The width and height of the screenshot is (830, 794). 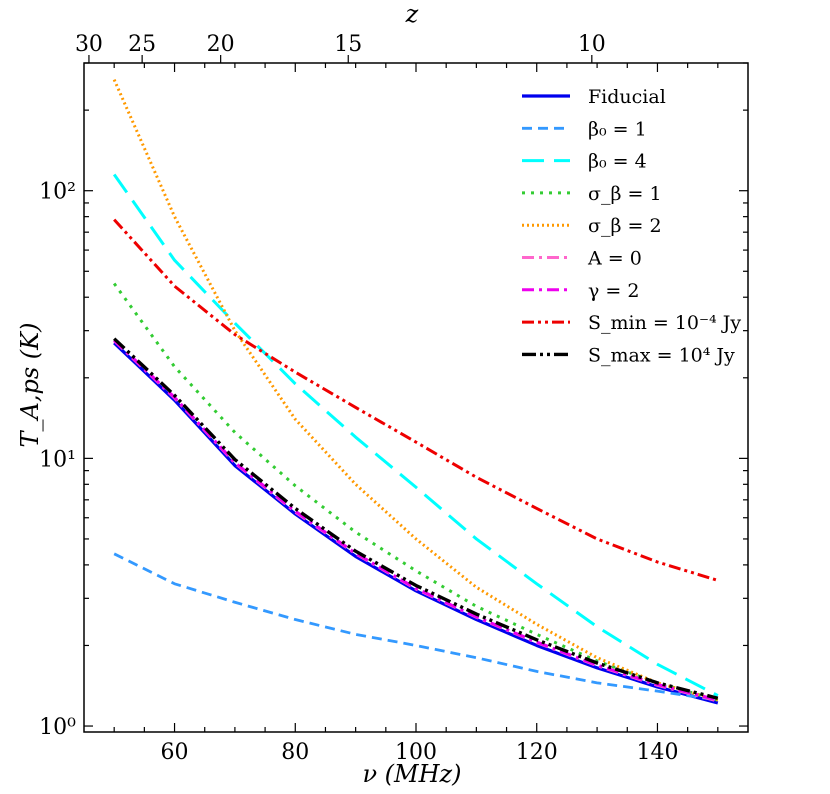 I want to click on legend-label-sigma-1: σ_β = 1, so click(x=625, y=194).